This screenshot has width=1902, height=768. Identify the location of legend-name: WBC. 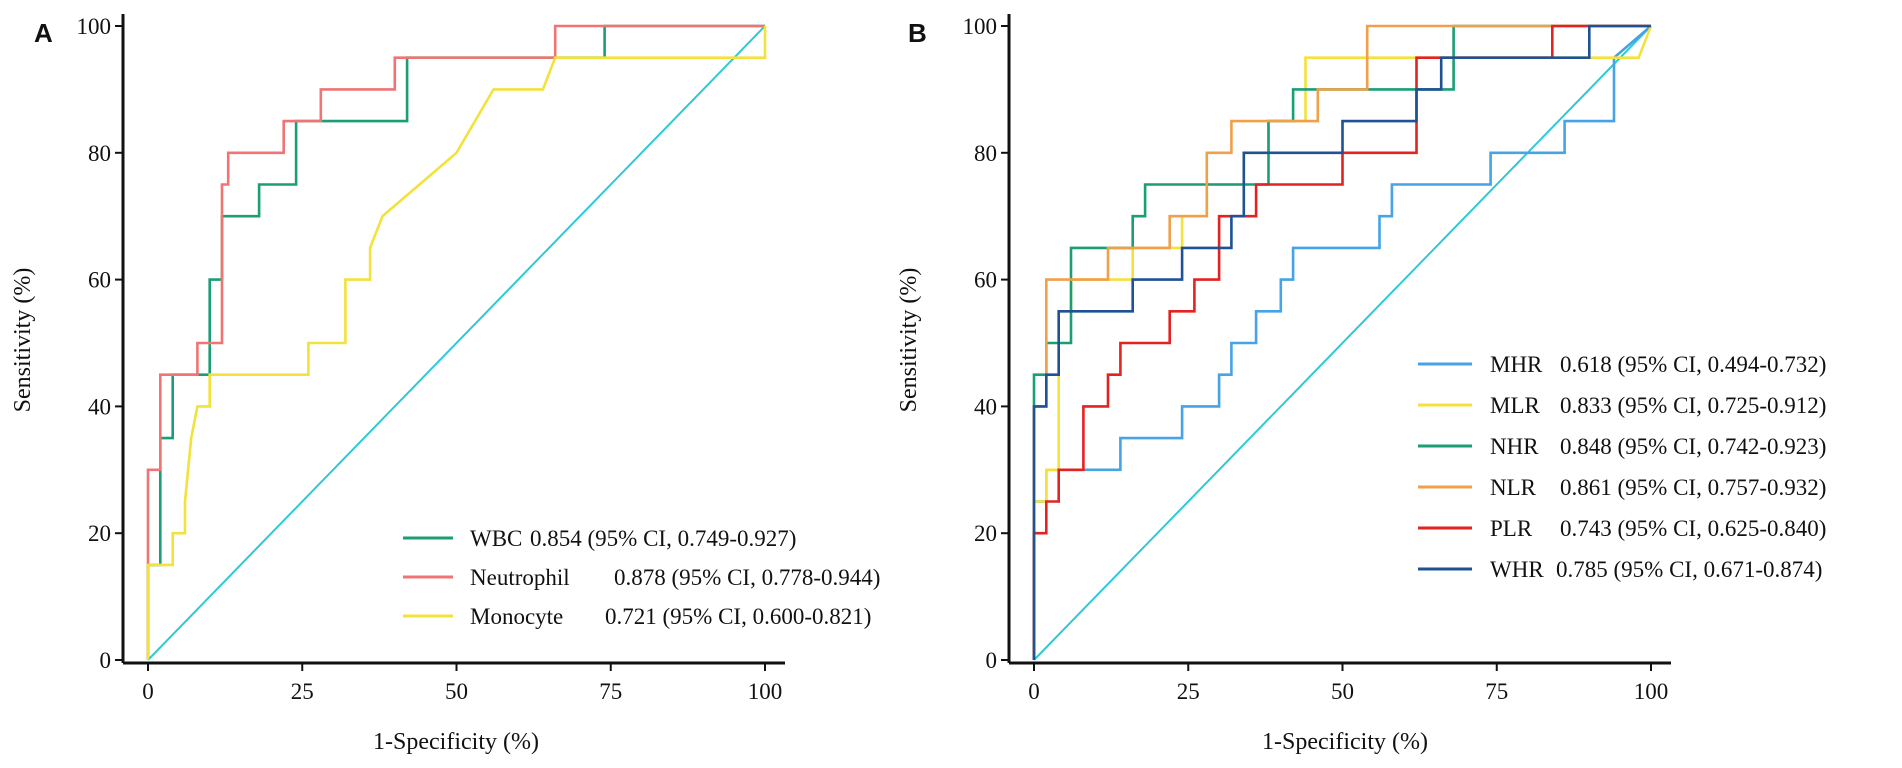
(496, 538).